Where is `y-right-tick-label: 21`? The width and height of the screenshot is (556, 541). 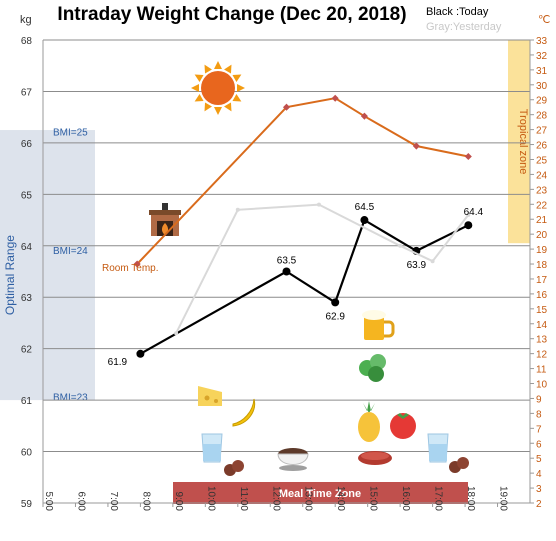
y-right-tick-label: 21 is located at coordinates (542, 220).